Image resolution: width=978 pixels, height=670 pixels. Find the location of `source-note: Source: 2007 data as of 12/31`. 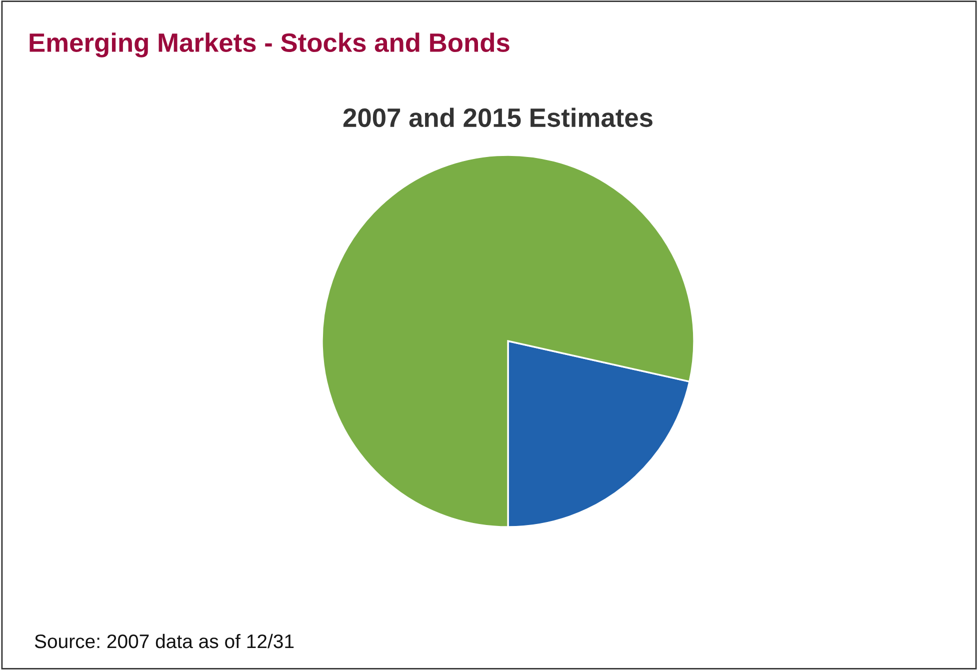

source-note: Source: 2007 data as of 12/31 is located at coordinates (164, 641).